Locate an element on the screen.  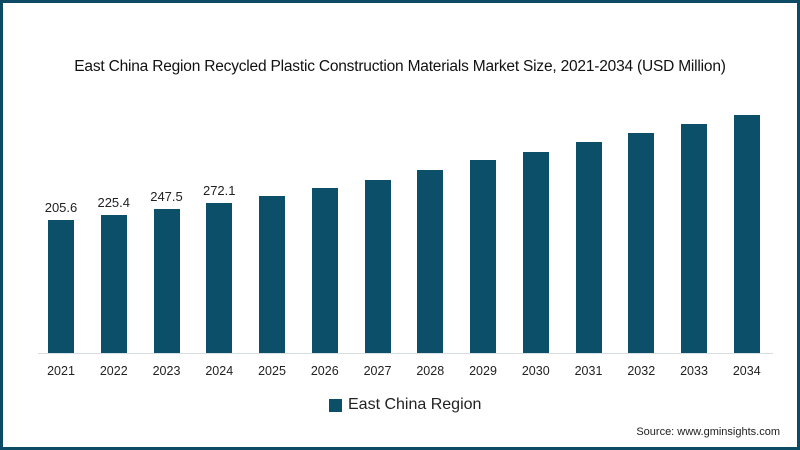
bar-2024 is located at coordinates (219, 278).